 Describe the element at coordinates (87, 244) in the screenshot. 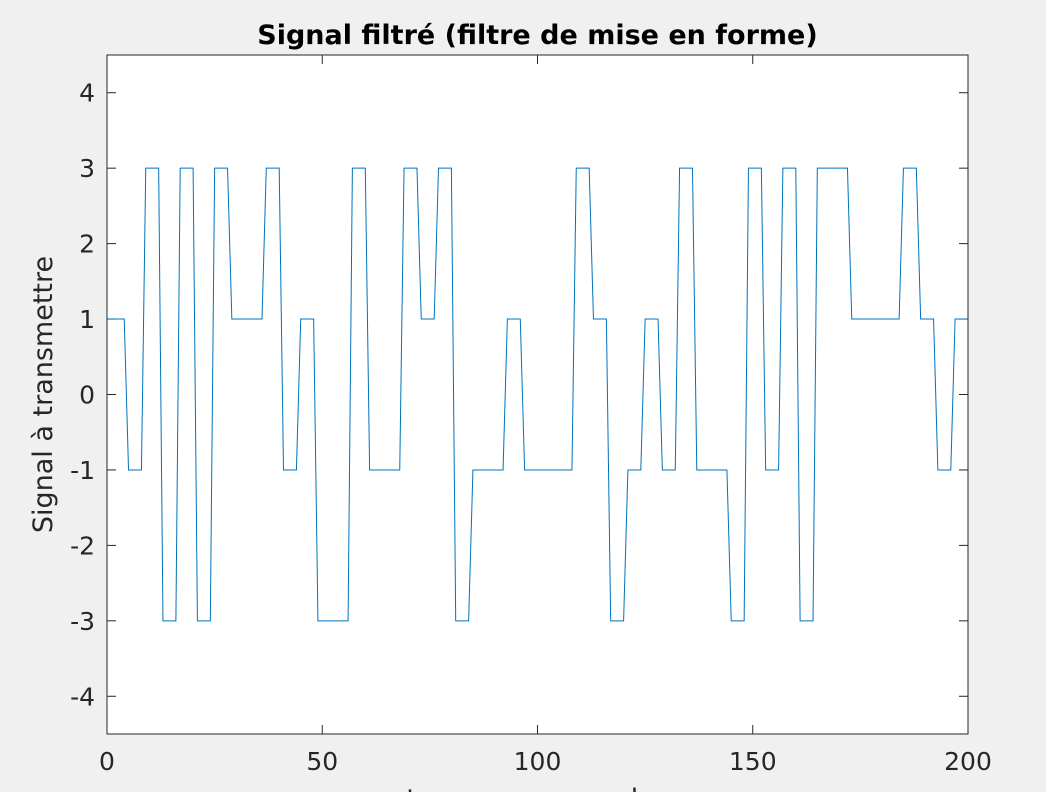

I see `y-tick-label: 2` at that location.